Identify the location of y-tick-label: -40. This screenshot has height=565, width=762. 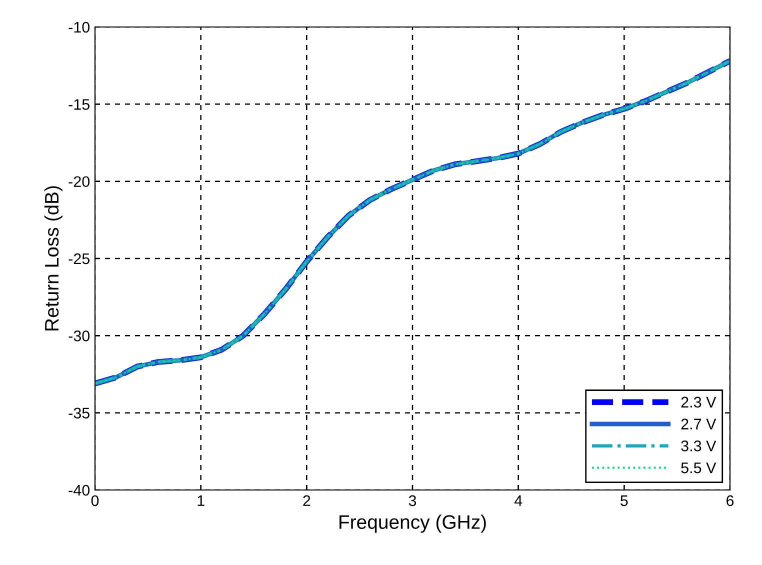
(79, 490).